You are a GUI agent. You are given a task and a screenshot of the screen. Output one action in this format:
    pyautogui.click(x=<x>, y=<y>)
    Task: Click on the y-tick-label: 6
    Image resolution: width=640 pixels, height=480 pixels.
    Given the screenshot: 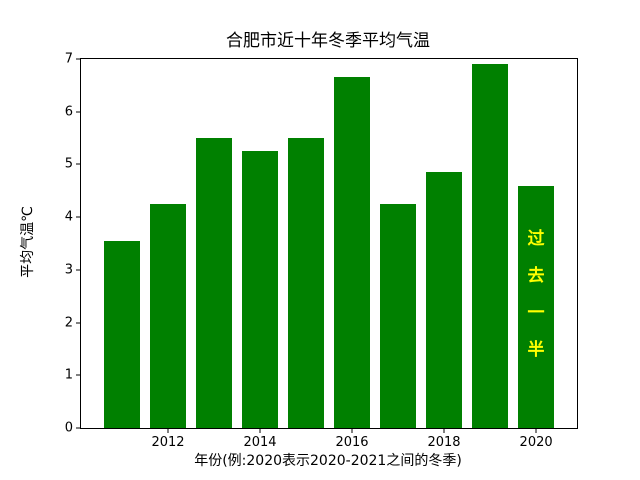 What is the action you would take?
    pyautogui.click(x=68, y=112)
    